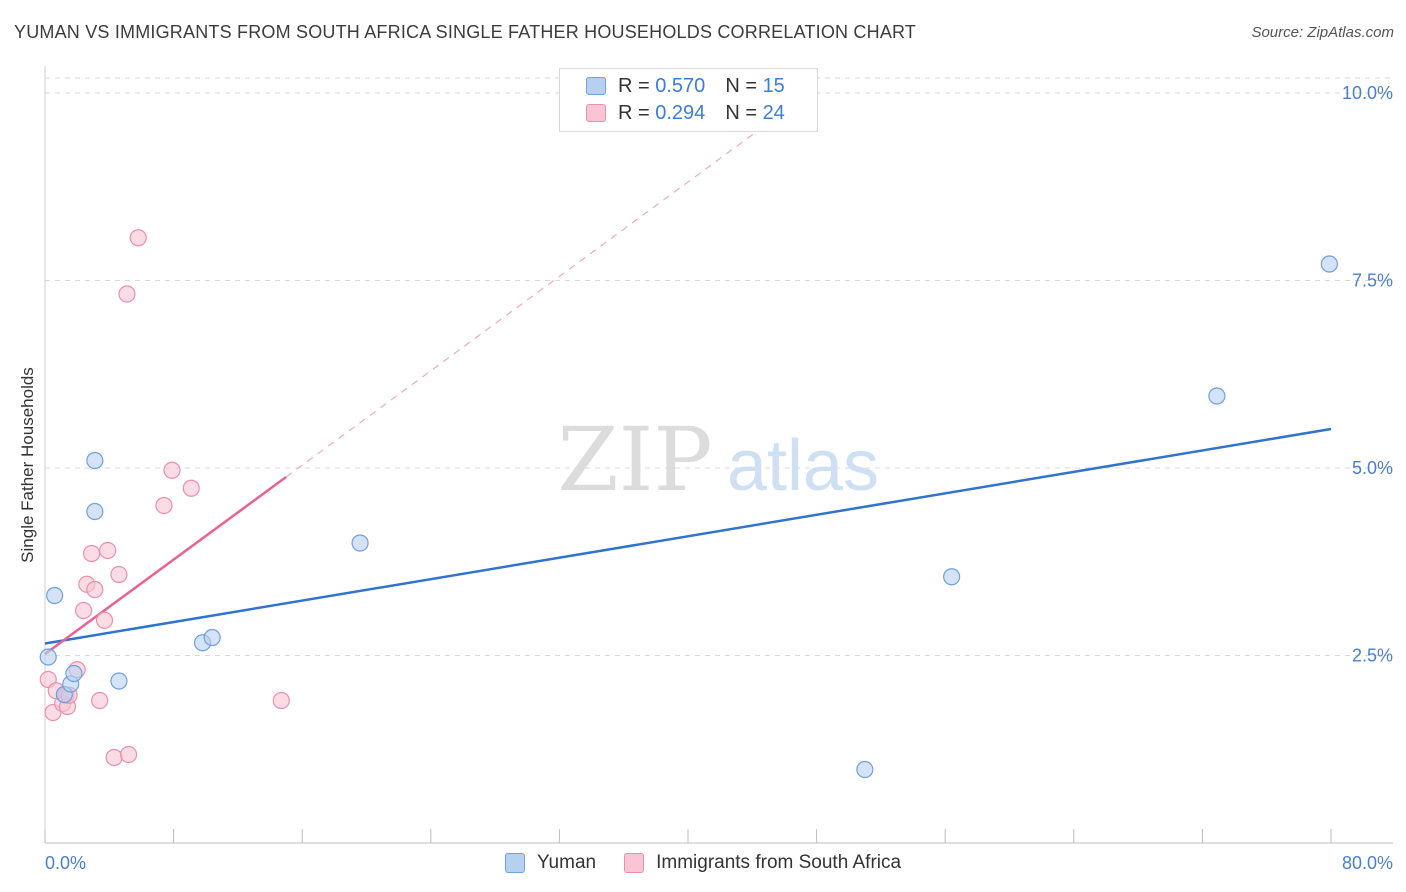 Image resolution: width=1406 pixels, height=892 pixels. I want to click on n-value: 24, so click(773, 112).